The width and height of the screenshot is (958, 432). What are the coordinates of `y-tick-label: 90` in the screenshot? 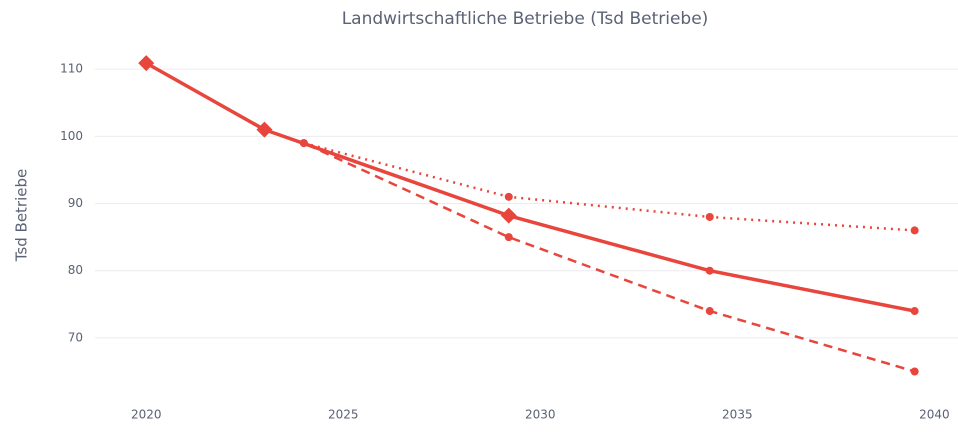 It's located at (75, 203).